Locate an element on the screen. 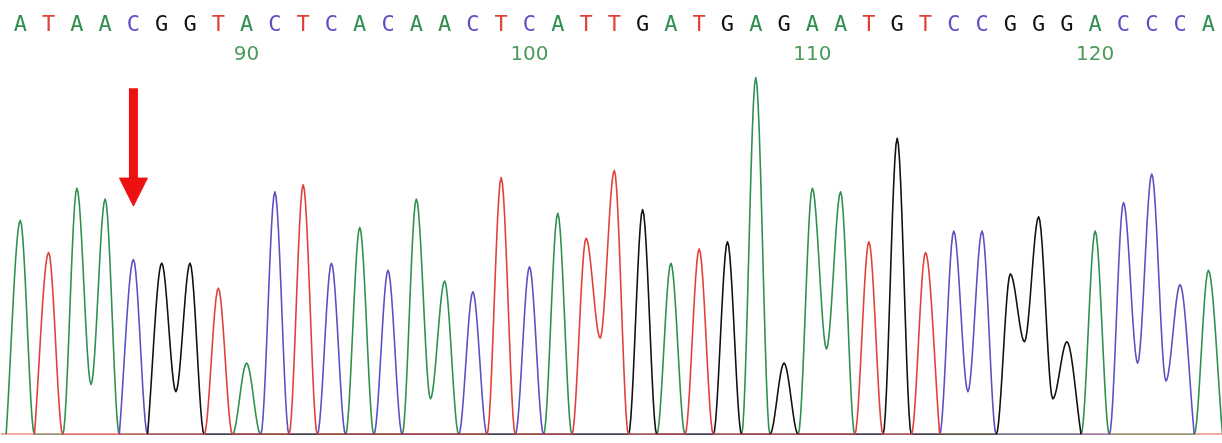 The image size is (1222, 443). x-tick-label: 120 is located at coordinates (1095, 52).